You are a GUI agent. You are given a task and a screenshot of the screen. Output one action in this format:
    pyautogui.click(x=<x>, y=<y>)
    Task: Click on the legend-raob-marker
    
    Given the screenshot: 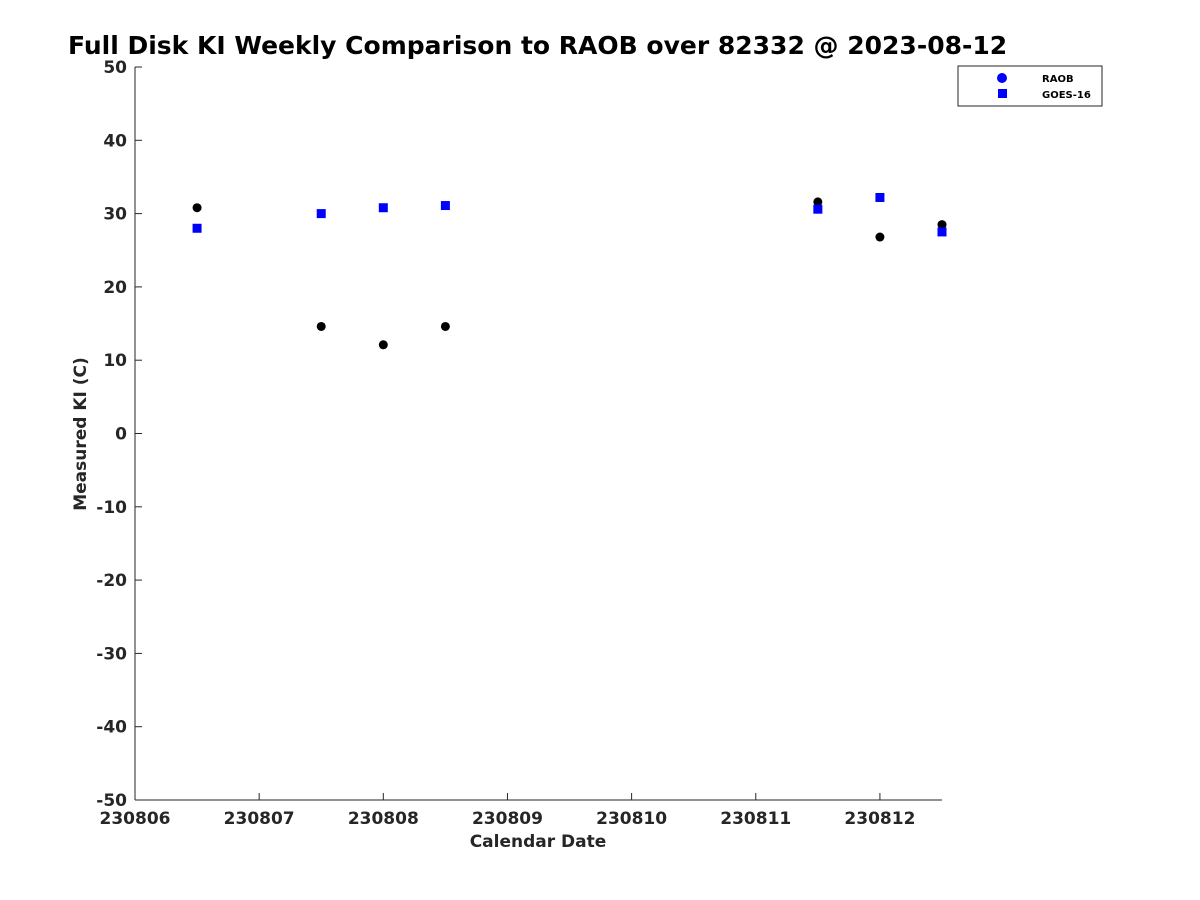 What is the action you would take?
    pyautogui.click(x=1002, y=78)
    